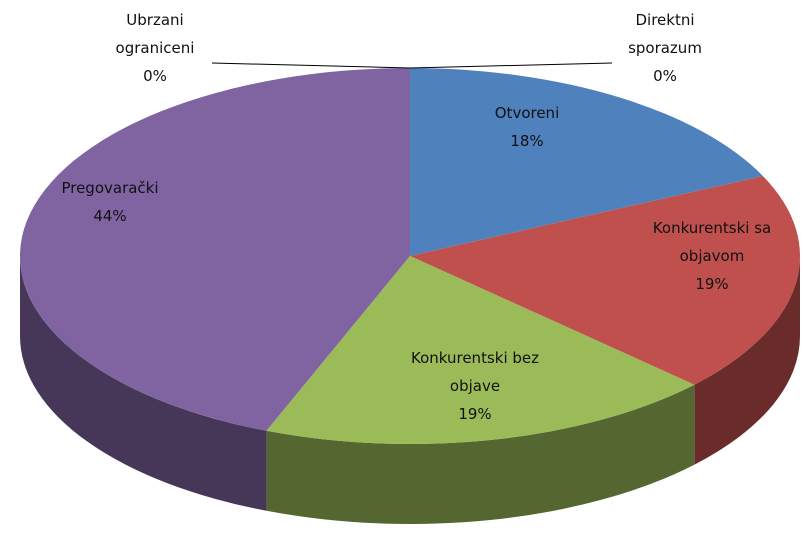 This screenshot has width=803, height=536. What do you see at coordinates (110, 216) in the screenshot?
I see `value-label: 44%` at bounding box center [110, 216].